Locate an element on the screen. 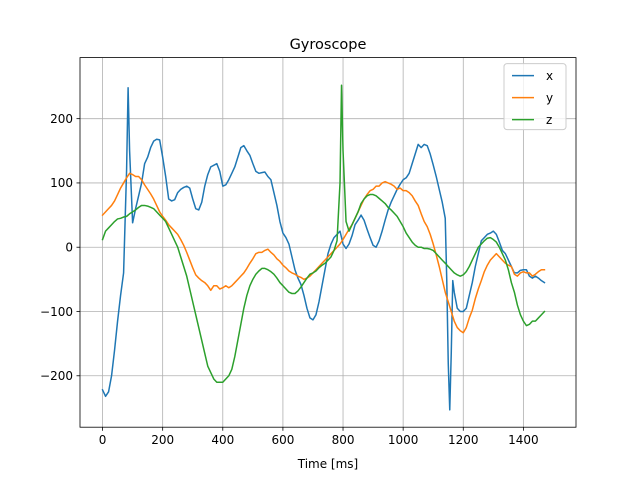 The width and height of the screenshot is (640, 480). y-tick-label: 0 is located at coordinates (69, 248).